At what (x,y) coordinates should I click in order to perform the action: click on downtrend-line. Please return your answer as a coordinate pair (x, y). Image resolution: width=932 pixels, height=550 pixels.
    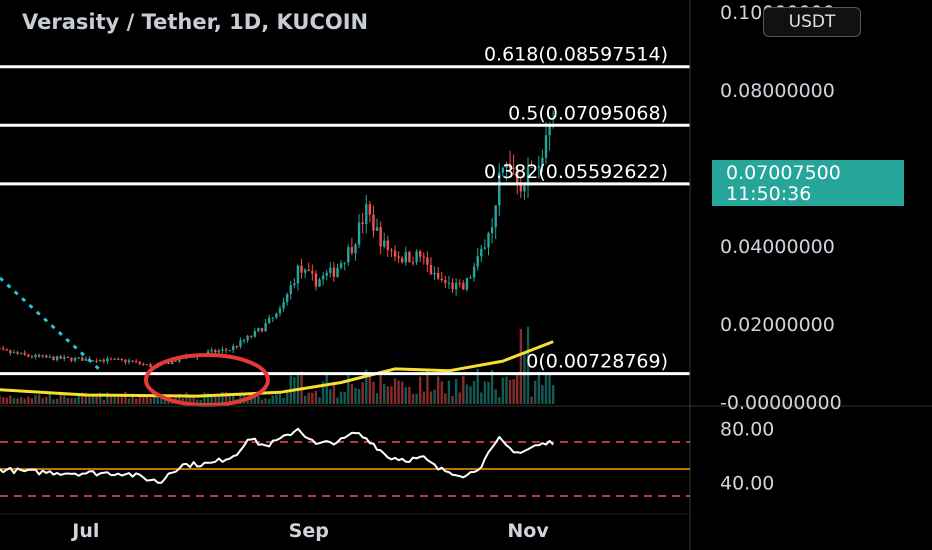
    Looking at the image, I should click on (51, 324).